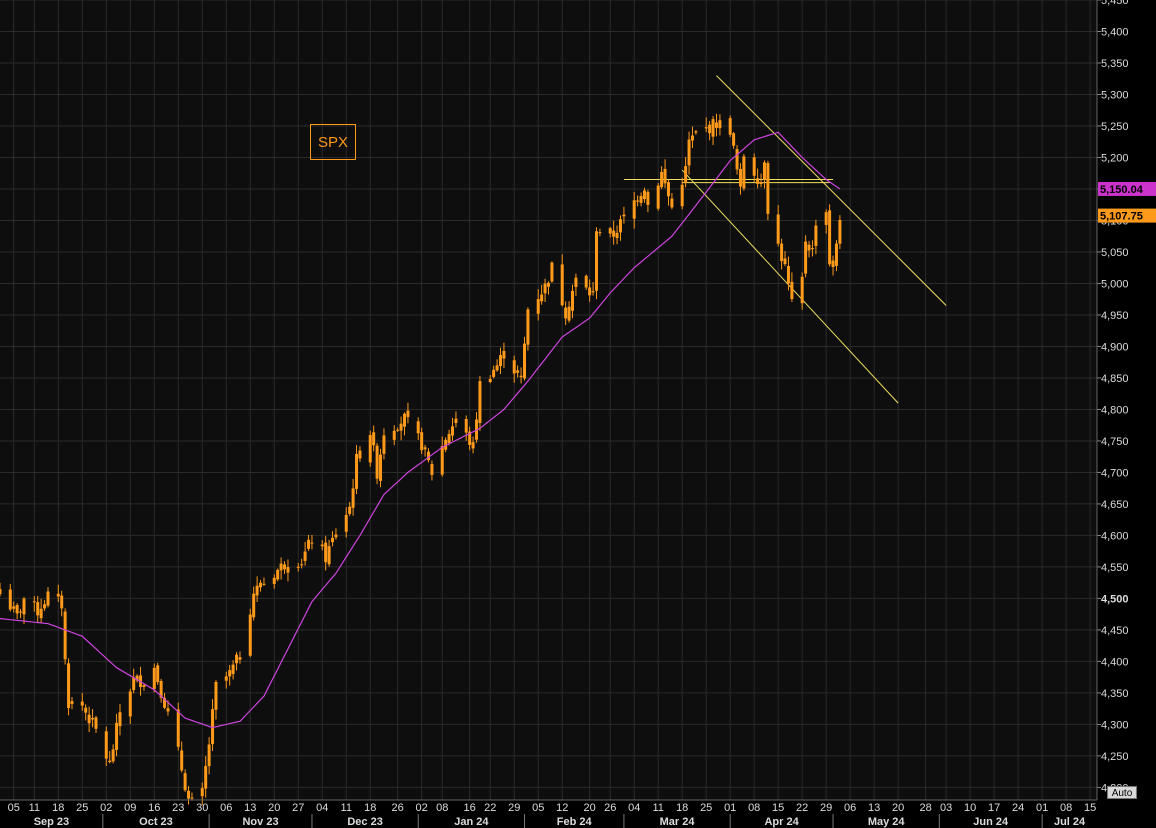 The height and width of the screenshot is (828, 1156). I want to click on x-tick-label: 24, so click(1018, 808).